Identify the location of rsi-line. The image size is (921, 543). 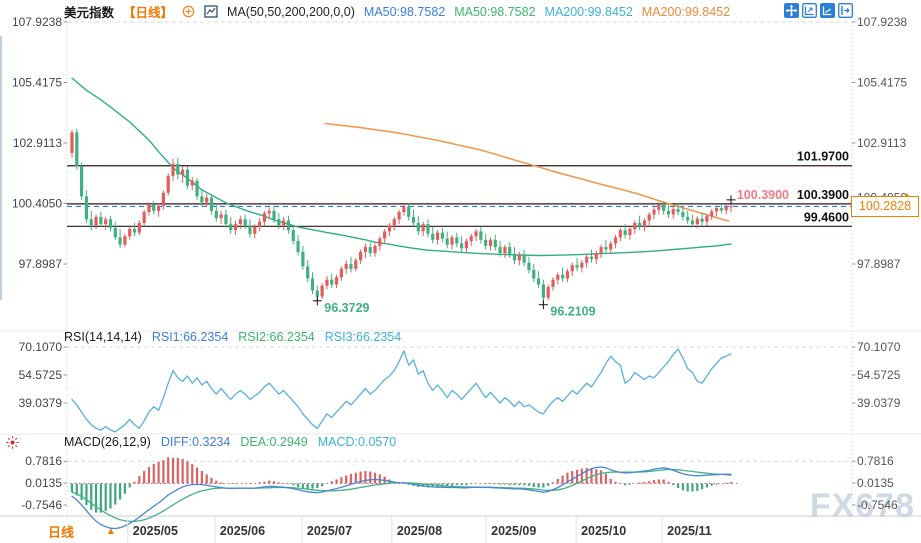
(401, 390).